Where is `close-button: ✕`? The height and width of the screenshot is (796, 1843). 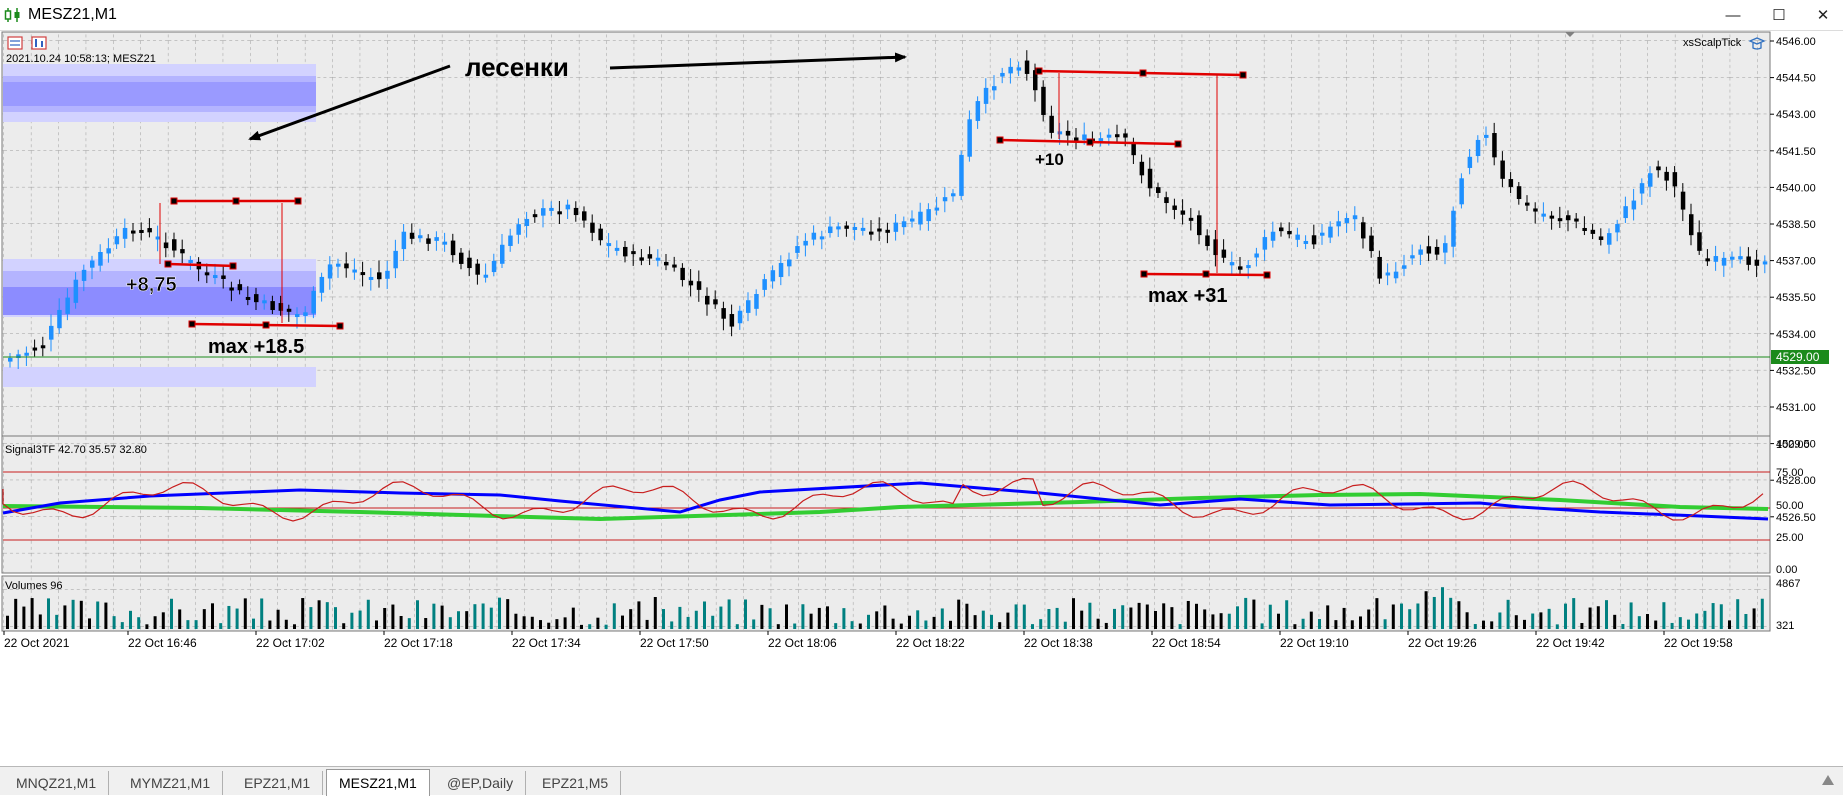
close-button: ✕ is located at coordinates (1823, 15).